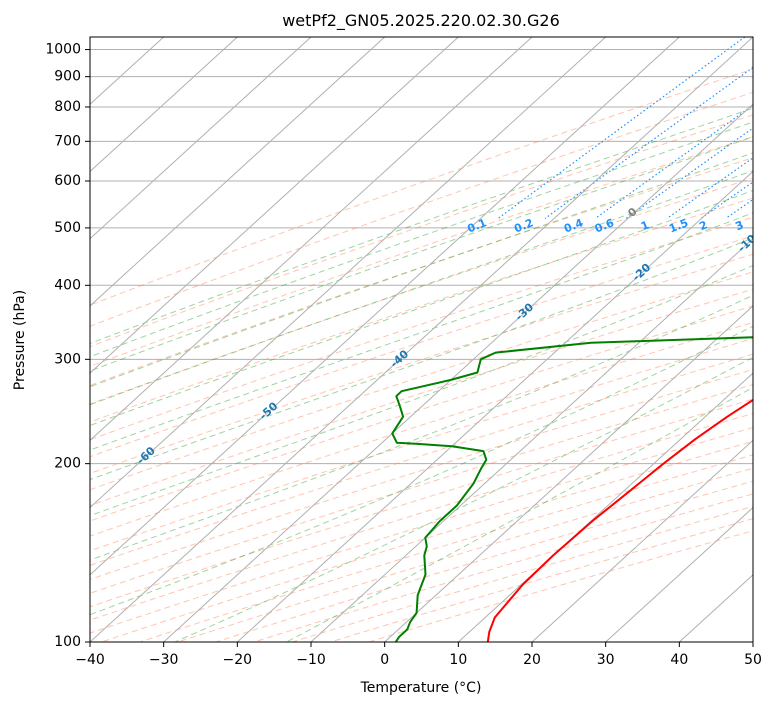 This screenshot has width=775, height=708. Describe the element at coordinates (238, 660) in the screenshot. I see `x-tick-label: −20` at that location.